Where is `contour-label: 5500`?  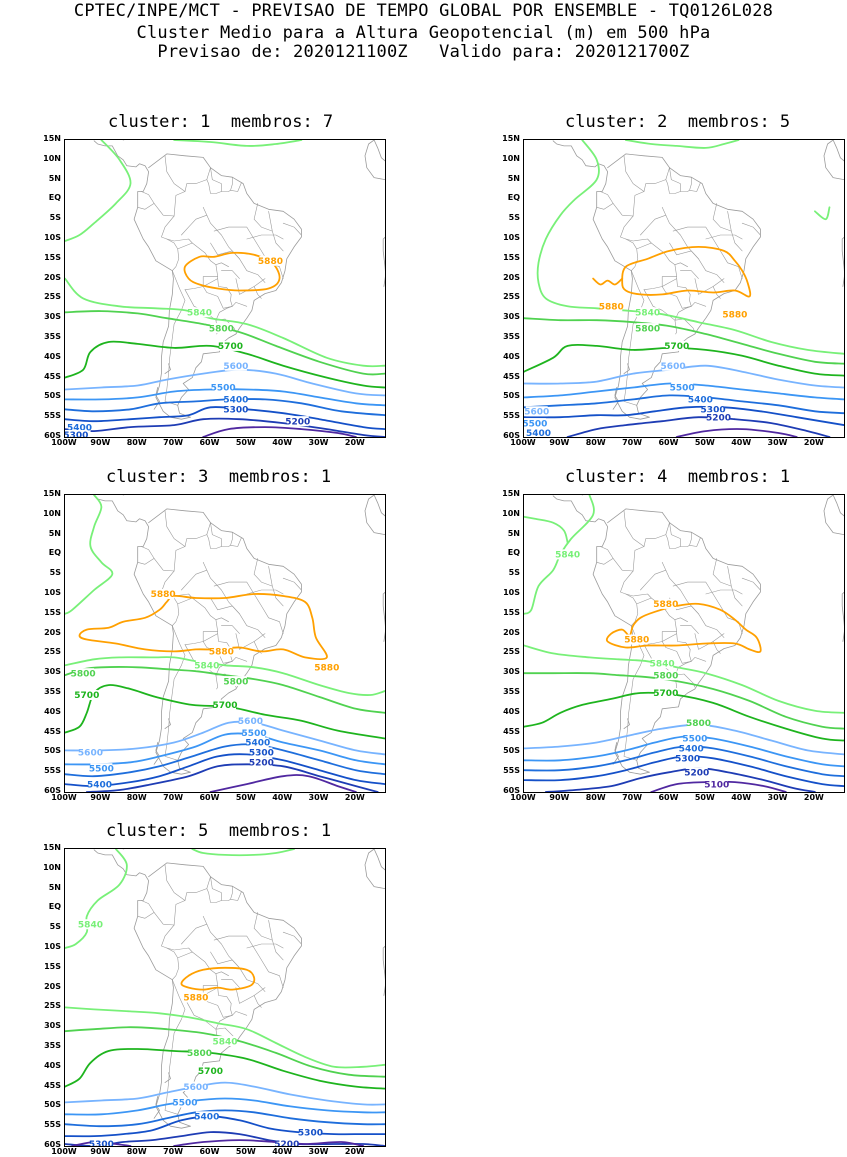
contour-label: 5500 is located at coordinates (223, 389).